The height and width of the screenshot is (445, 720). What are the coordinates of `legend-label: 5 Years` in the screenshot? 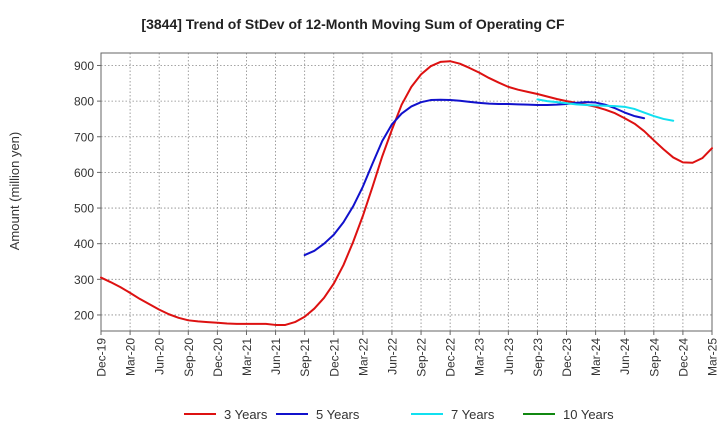 It's located at (338, 414).